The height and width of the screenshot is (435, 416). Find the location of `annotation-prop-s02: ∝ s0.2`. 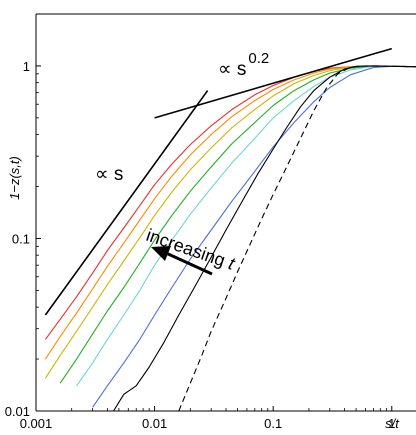

annotation-prop-s02: ∝ s0.2 is located at coordinates (243, 65).